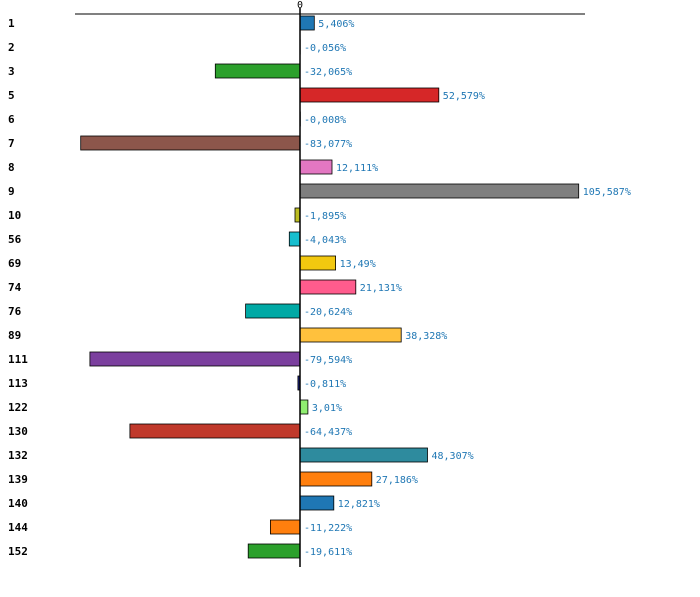  Describe the element at coordinates (14, 335) in the screenshot. I see `category-label: 89` at that location.